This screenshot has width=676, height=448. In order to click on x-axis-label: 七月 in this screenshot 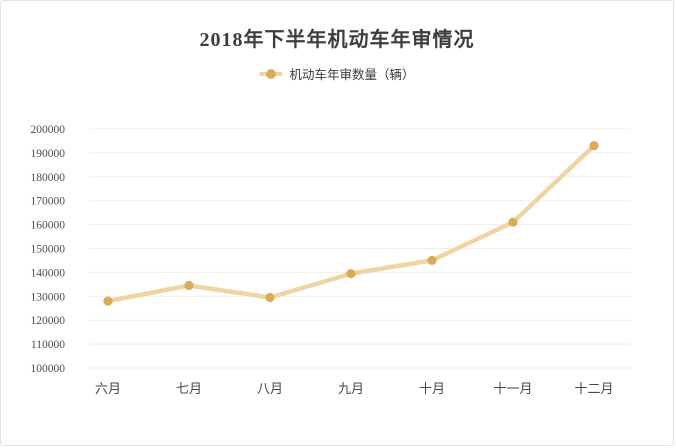, I will do `click(189, 388)`.